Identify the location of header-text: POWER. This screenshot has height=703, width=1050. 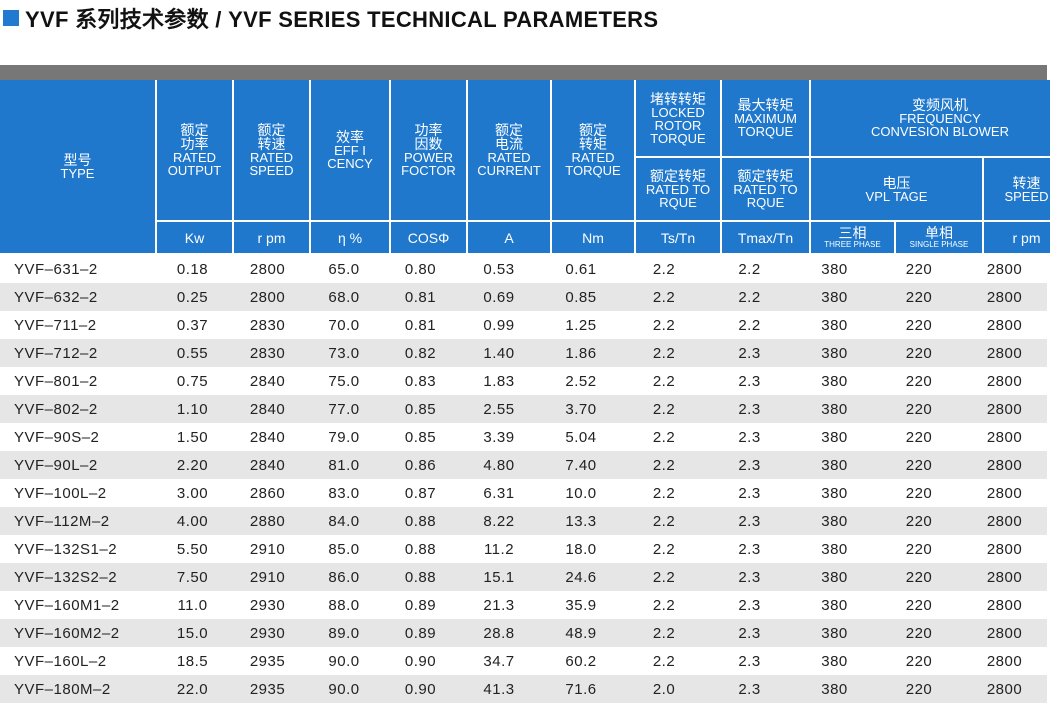
(428, 157).